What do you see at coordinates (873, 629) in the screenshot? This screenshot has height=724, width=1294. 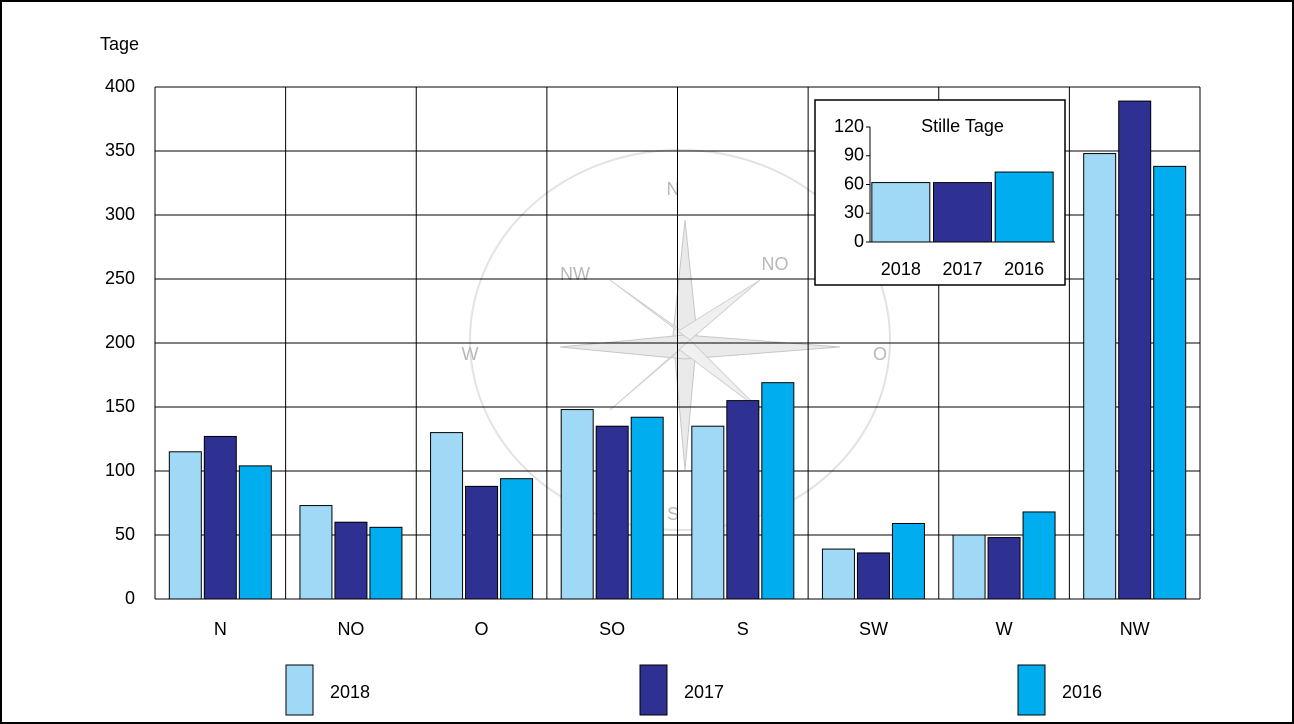 I see `x-tick-label: SW` at bounding box center [873, 629].